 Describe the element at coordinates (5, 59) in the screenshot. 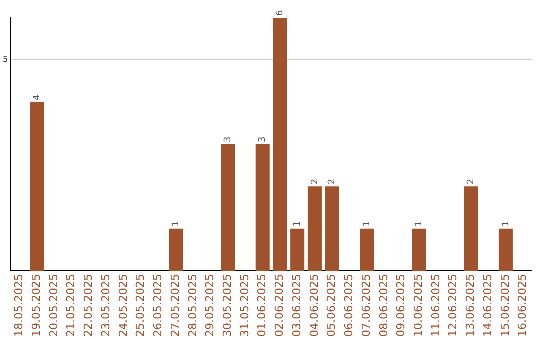

I see `y-tick-label: 5` at that location.